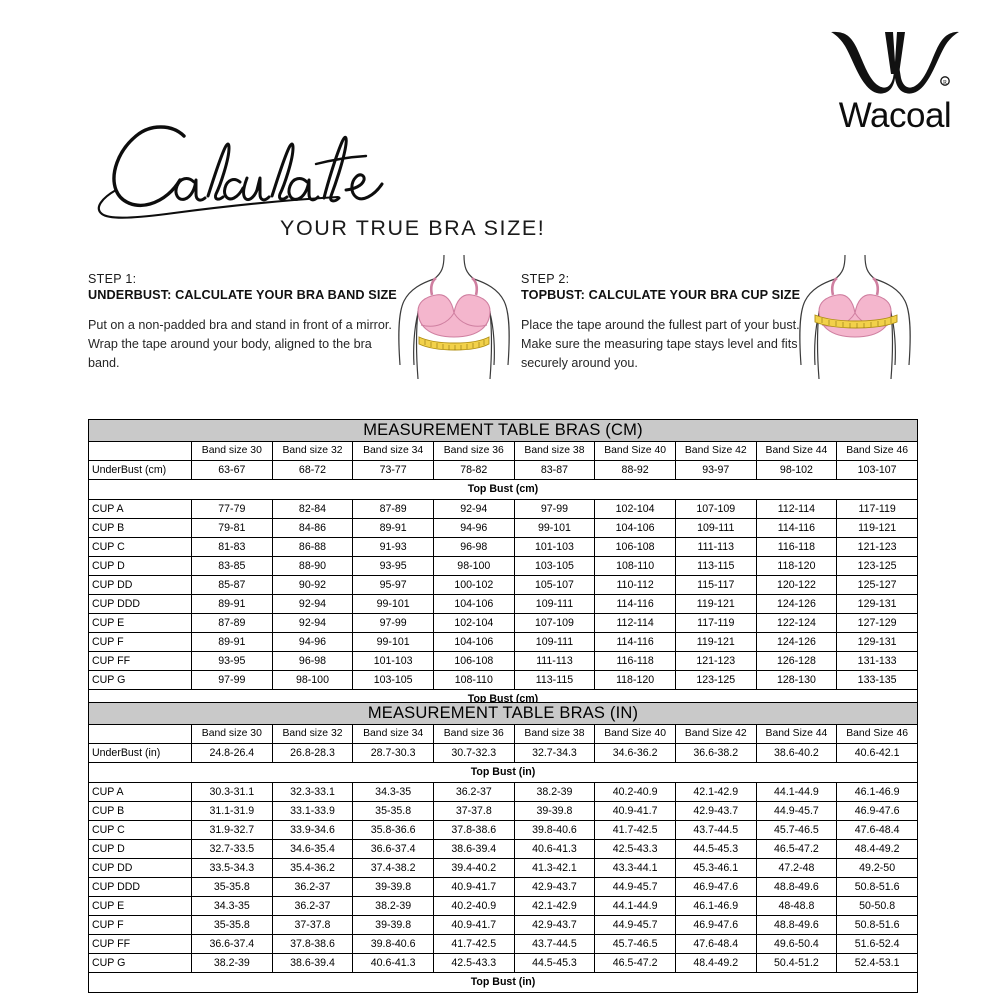  I want to click on cup-value: 32.3-33.1, so click(312, 791).